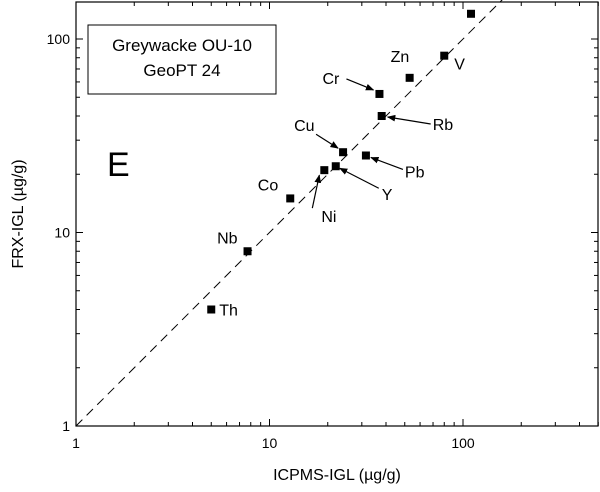  I want to click on label-arrow-cr, so click(360, 84).